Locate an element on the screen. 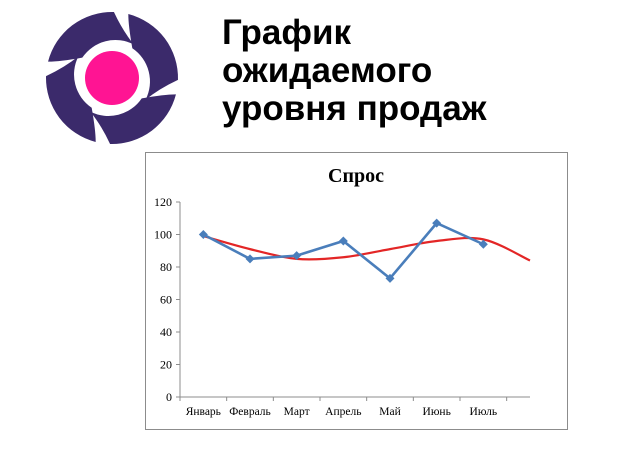 This screenshot has height=470, width=627. x-tick-label: Январь is located at coordinates (203, 412).